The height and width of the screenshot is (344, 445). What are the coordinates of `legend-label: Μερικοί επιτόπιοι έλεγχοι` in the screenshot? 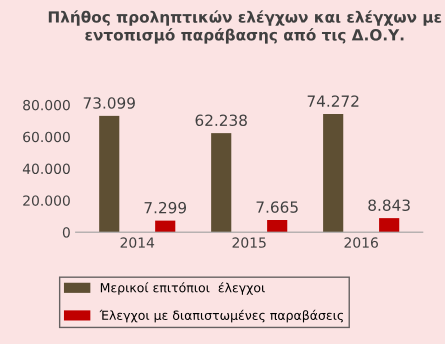 It's located at (182, 288).